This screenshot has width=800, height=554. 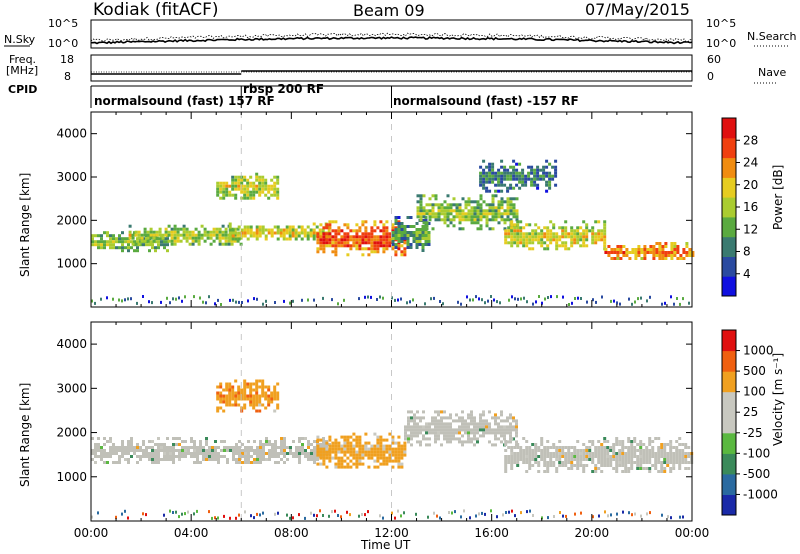 What do you see at coordinates (772, 36) in the screenshot?
I see `nsearch-label: N.Search` at bounding box center [772, 36].